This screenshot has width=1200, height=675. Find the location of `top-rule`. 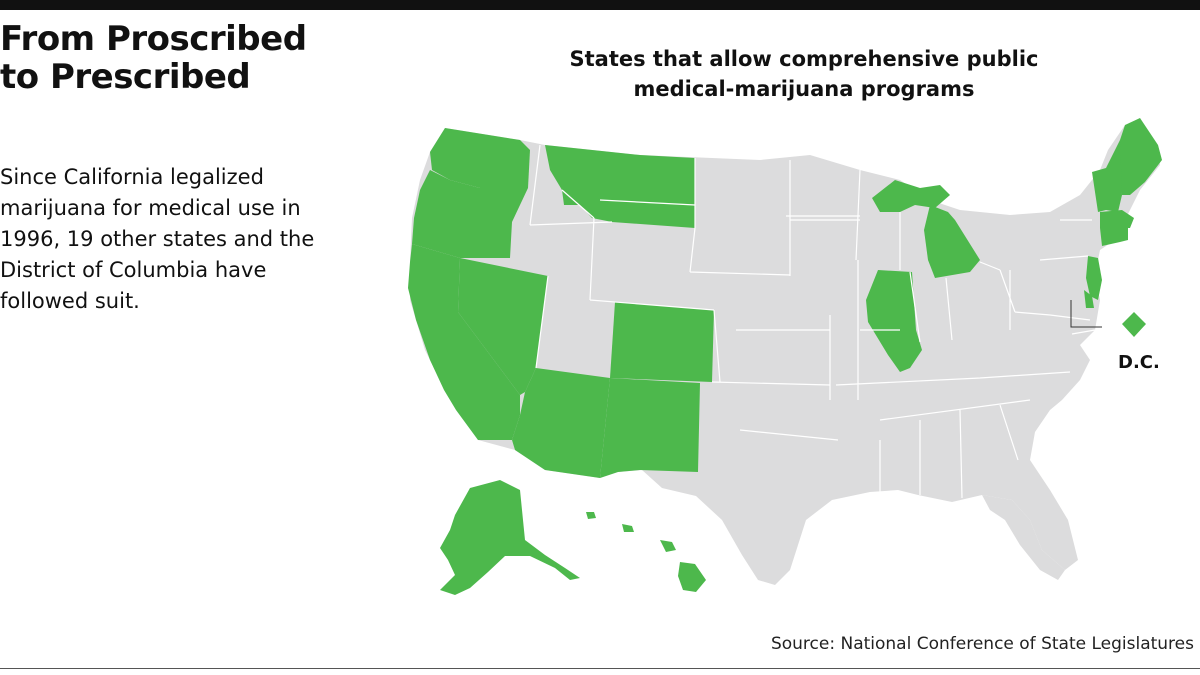

top-rule is located at coordinates (600, 5).